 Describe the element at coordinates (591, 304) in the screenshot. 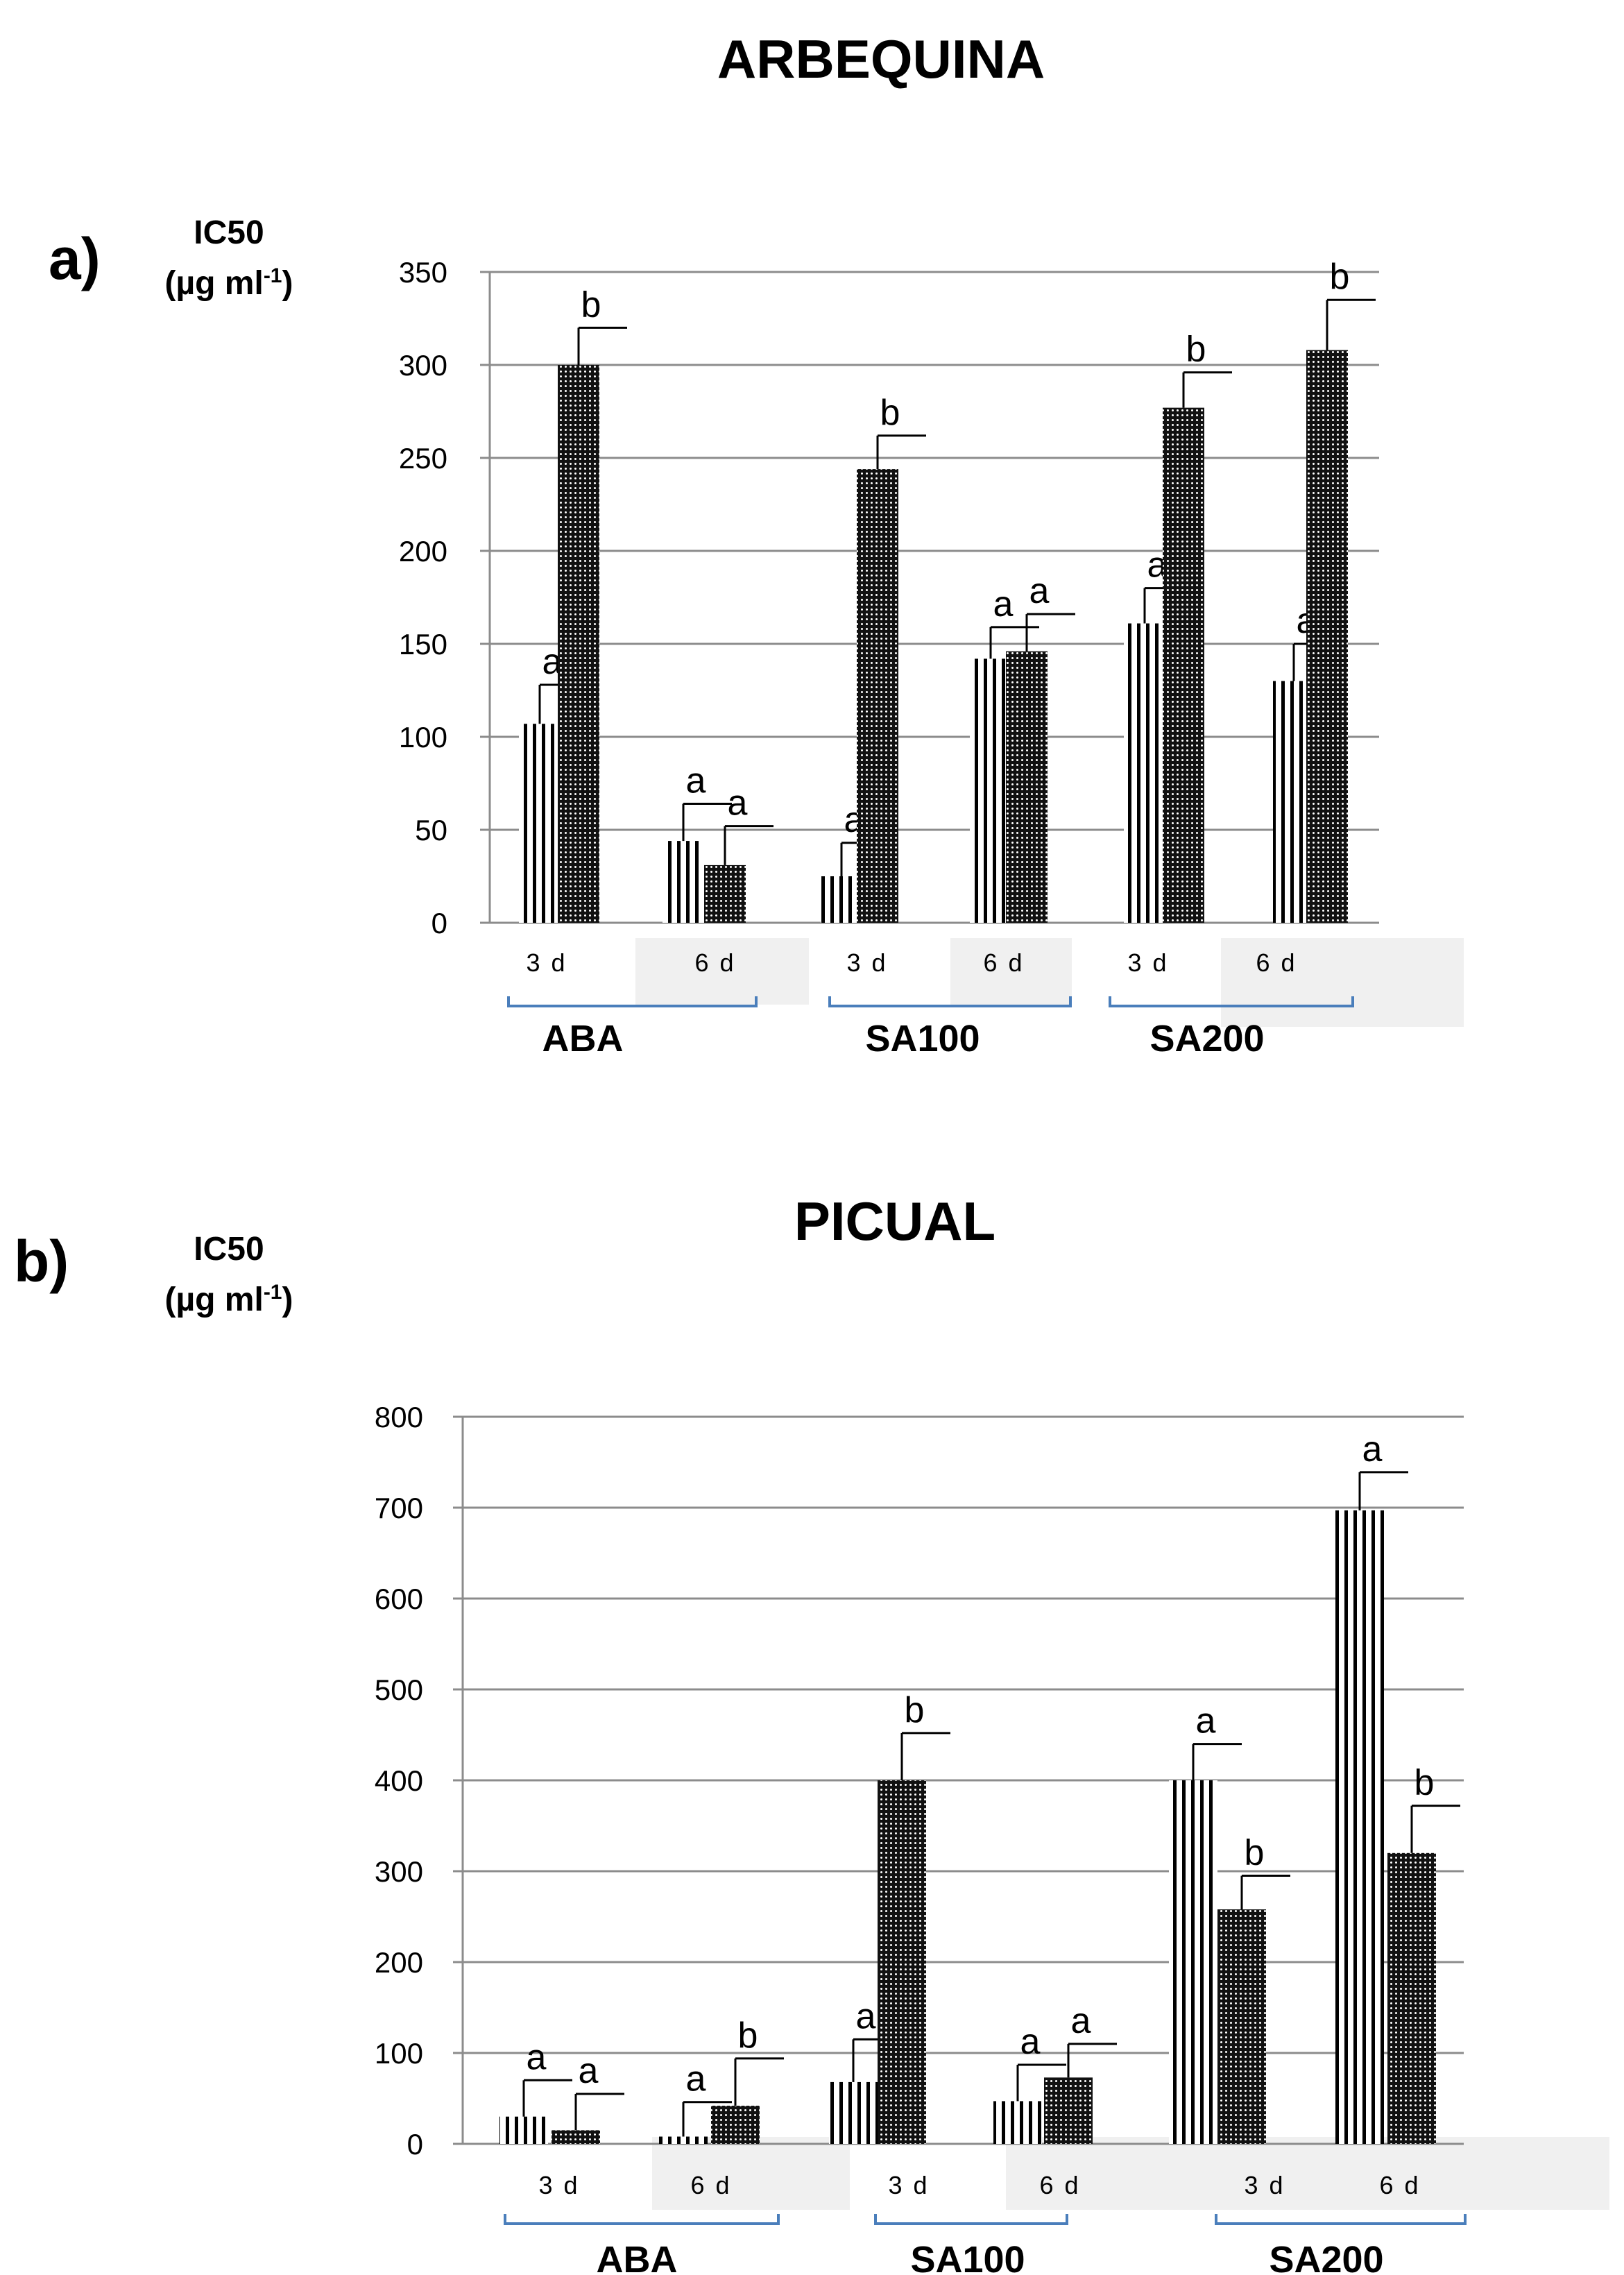

I see `chart-a-sig-letter-1: b` at that location.